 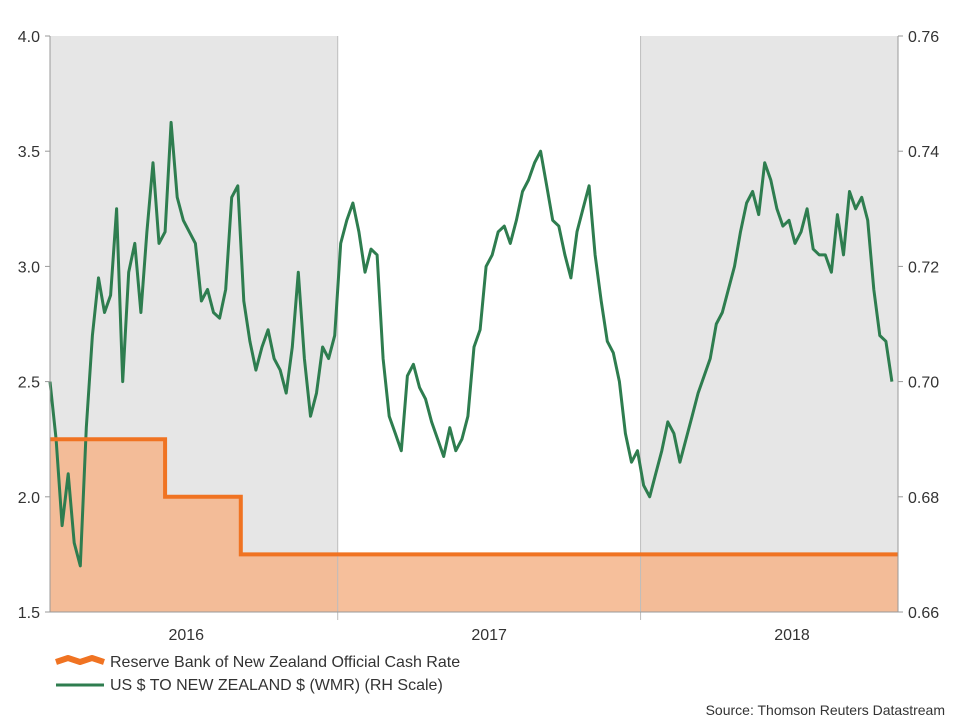 I want to click on left-tick-label-0: 1.5, so click(x=29, y=613).